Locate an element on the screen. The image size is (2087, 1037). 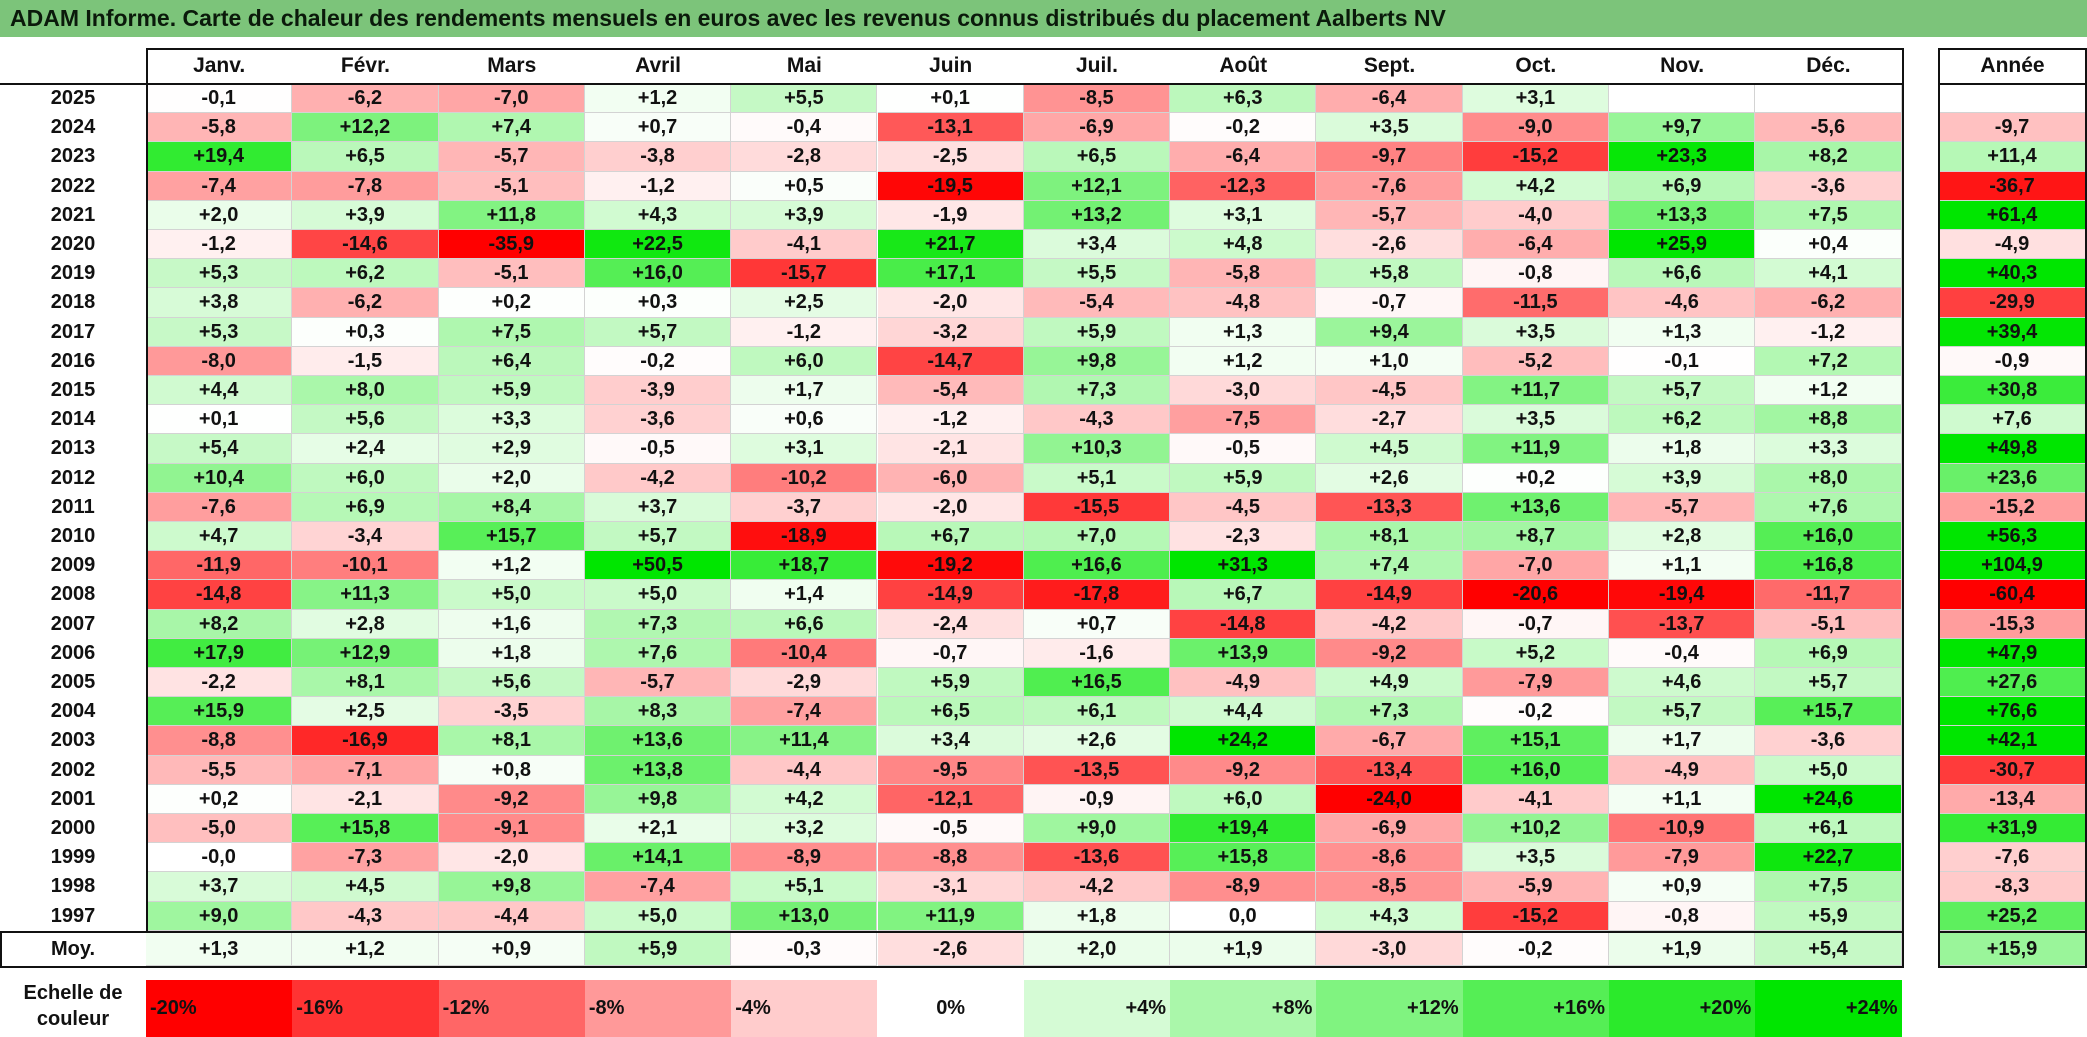
annual-cell: -4,9 is located at coordinates (2012, 245).